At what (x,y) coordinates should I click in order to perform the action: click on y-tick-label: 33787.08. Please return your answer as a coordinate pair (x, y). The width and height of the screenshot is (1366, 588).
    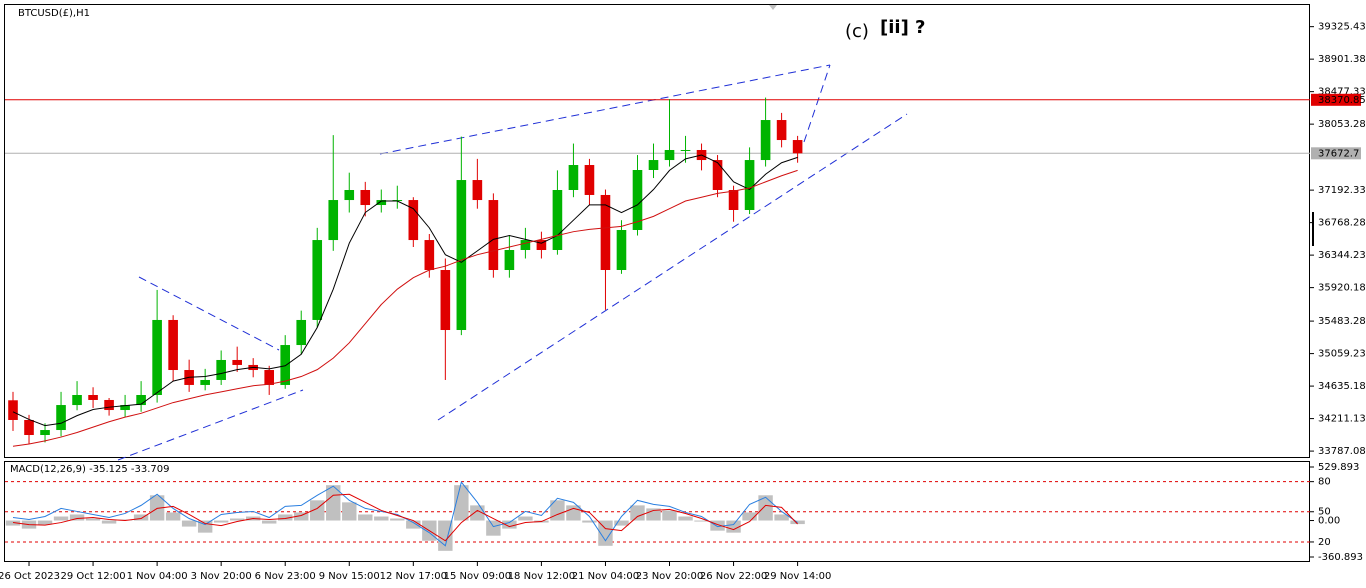
    Looking at the image, I should click on (1342, 451).